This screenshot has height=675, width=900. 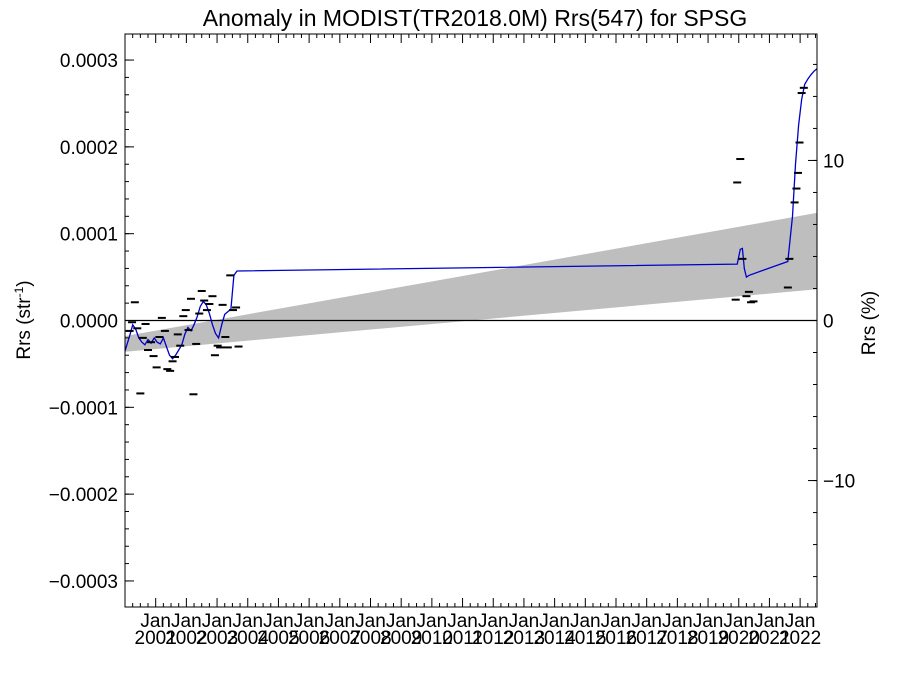 What do you see at coordinates (24, 283) in the screenshot?
I see `y-axis-label-close: )` at bounding box center [24, 283].